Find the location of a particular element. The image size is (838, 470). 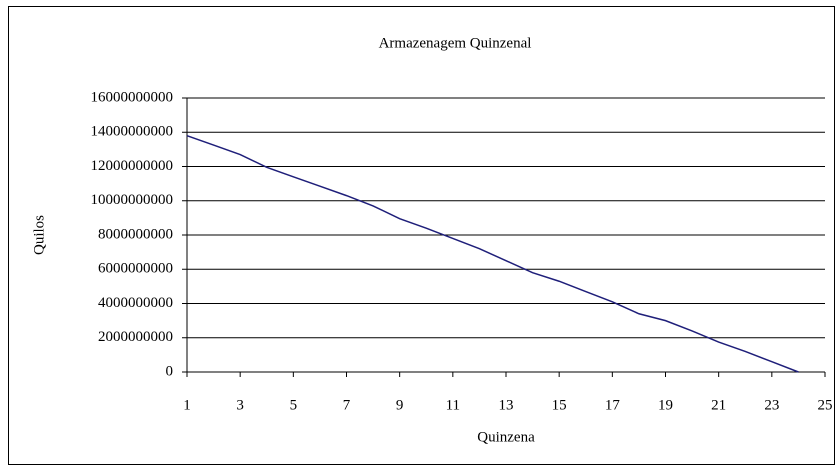

y-axis-label: Quilos is located at coordinates (39, 235).